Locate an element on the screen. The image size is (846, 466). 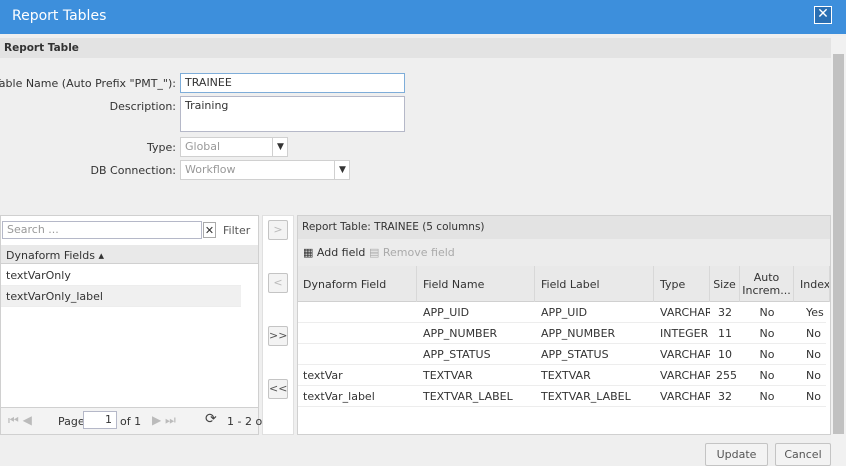
clear-search: ✕ is located at coordinates (209, 230).